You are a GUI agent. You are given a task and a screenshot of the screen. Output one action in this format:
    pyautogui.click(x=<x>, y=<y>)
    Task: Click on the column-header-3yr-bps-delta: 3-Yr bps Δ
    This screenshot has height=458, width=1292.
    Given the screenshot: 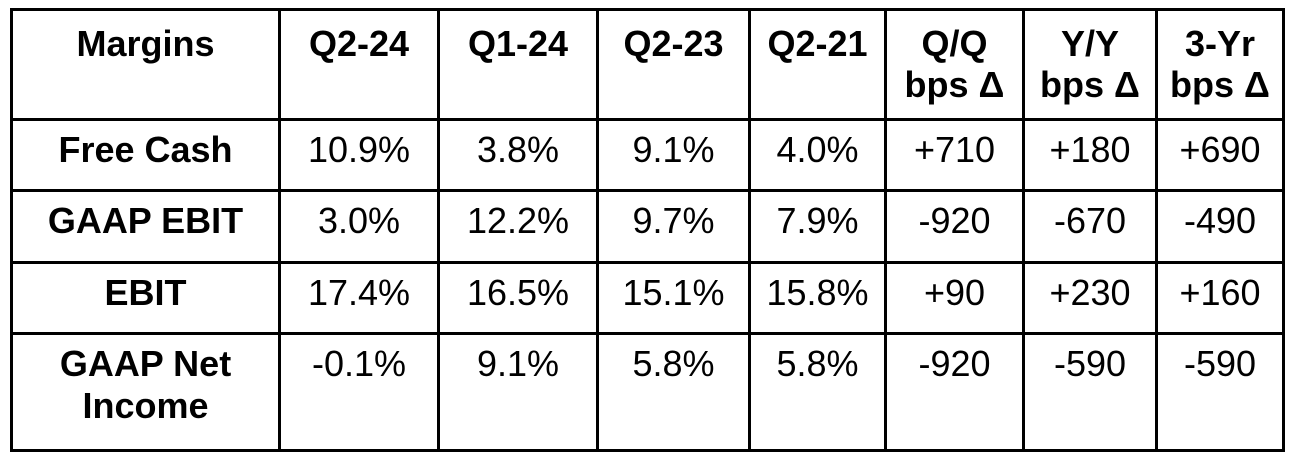 What is the action you would take?
    pyautogui.click(x=1220, y=64)
    